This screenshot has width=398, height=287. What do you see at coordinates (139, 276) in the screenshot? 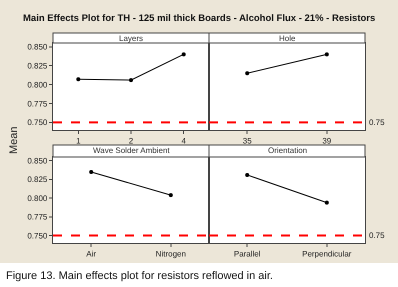
I see `caption: Figure 13. Main effects plot for resistors reflowed in air.` at bounding box center [139, 276].